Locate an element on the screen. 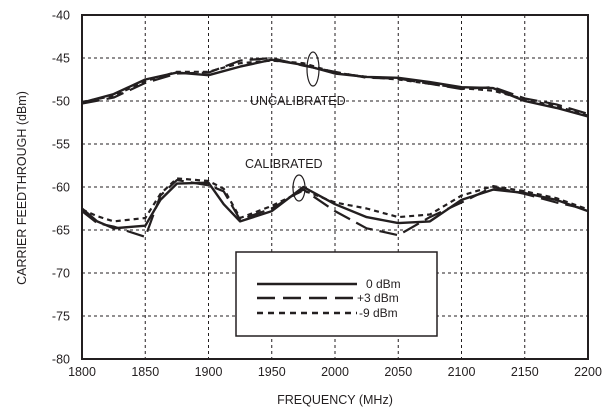  legend-label-0dbm: 0 dBm is located at coordinates (383, 284).